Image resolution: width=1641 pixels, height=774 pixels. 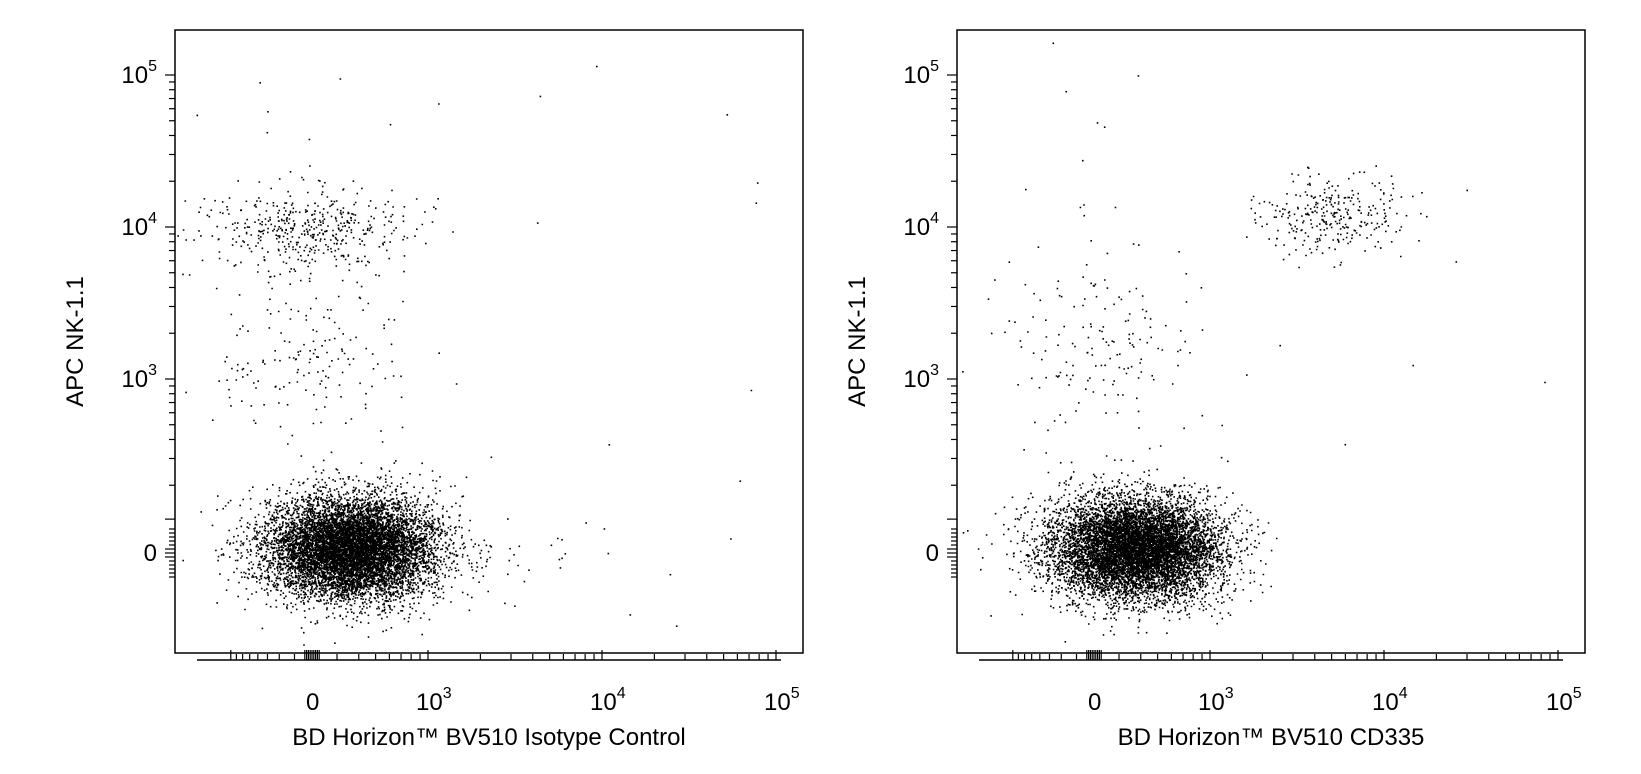 I want to click on population-nk1.1-positive, so click(x=315, y=223).